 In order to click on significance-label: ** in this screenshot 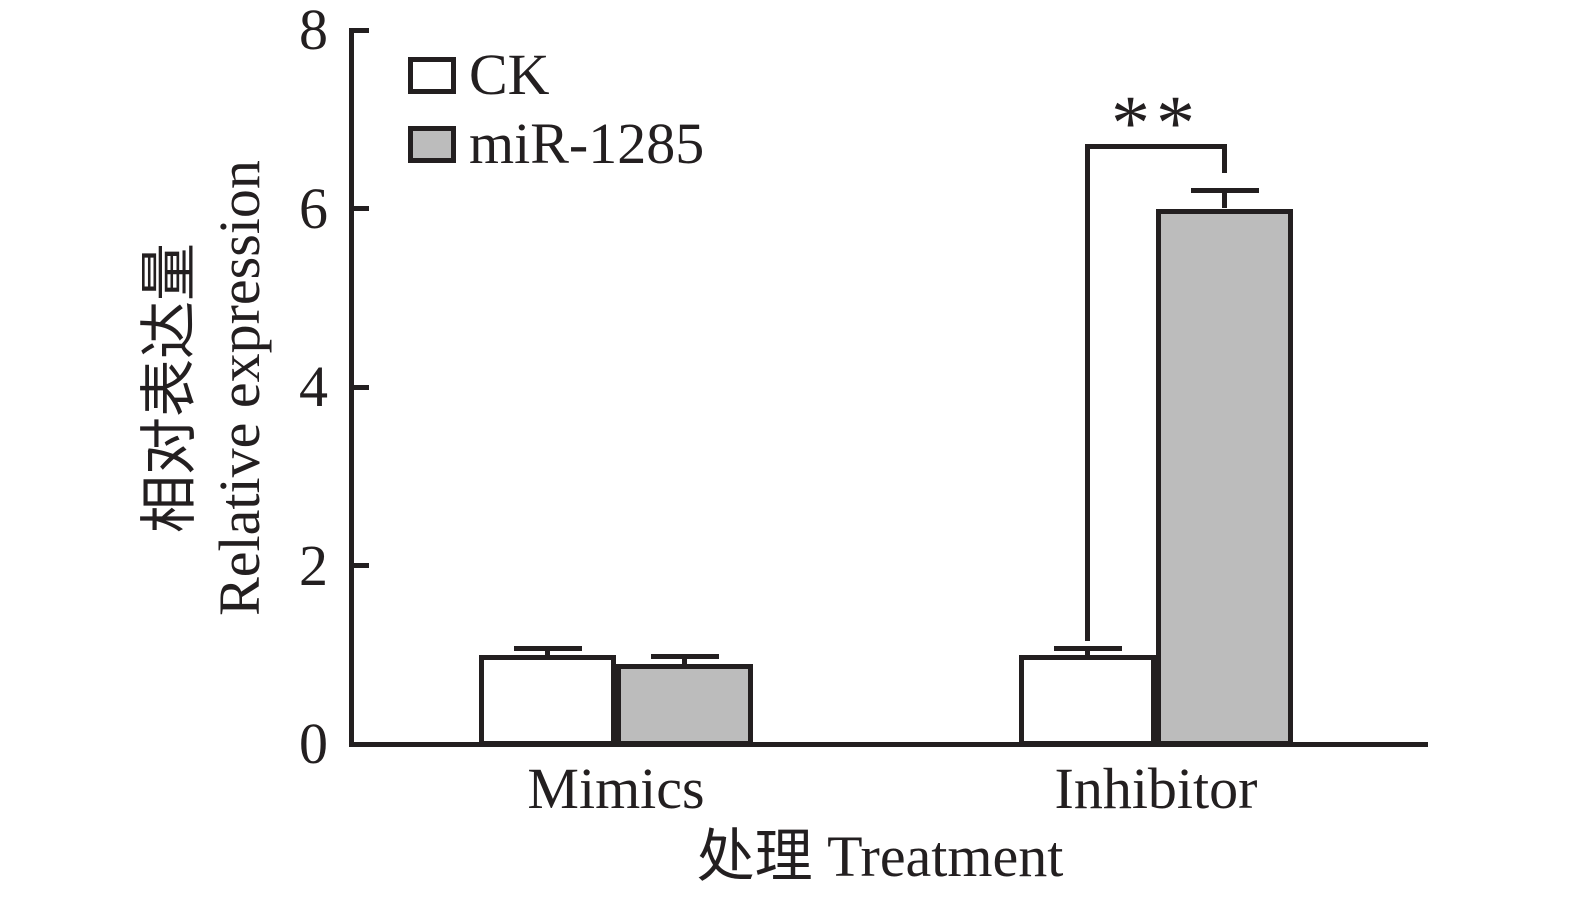, I will do `click(1156, 122)`.